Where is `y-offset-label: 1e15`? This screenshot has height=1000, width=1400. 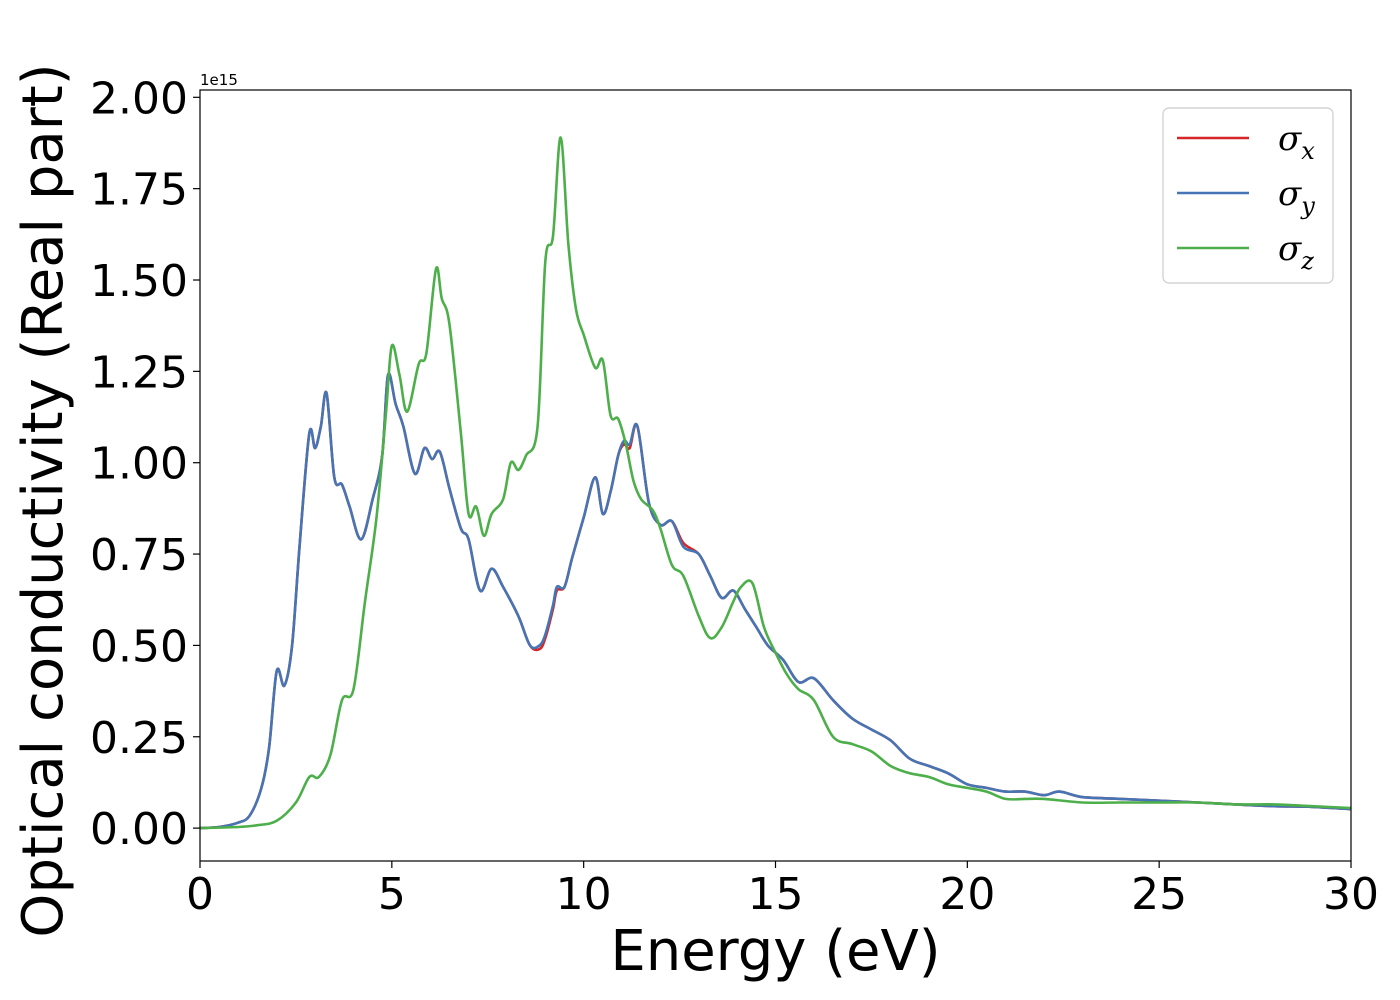 y-offset-label: 1e15 is located at coordinates (219, 80).